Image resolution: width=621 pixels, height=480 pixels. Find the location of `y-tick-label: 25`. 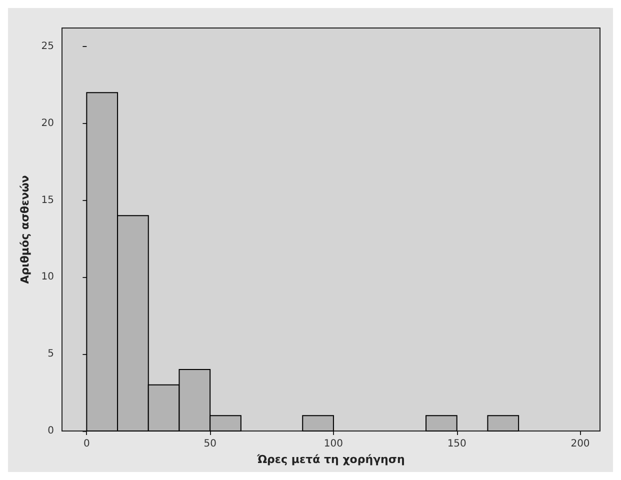

y-tick-label: 25 is located at coordinates (47, 46).